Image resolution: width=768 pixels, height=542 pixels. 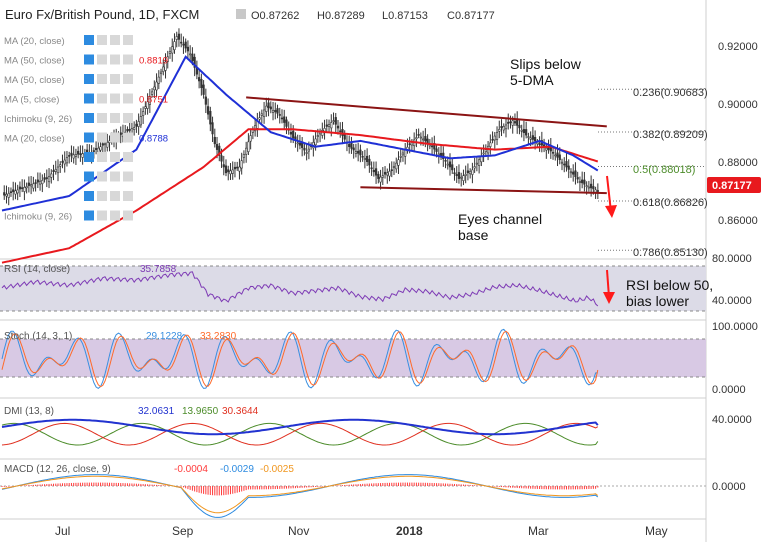 What do you see at coordinates (426, 112) in the screenshot?
I see `channel-upper-line` at bounding box center [426, 112].